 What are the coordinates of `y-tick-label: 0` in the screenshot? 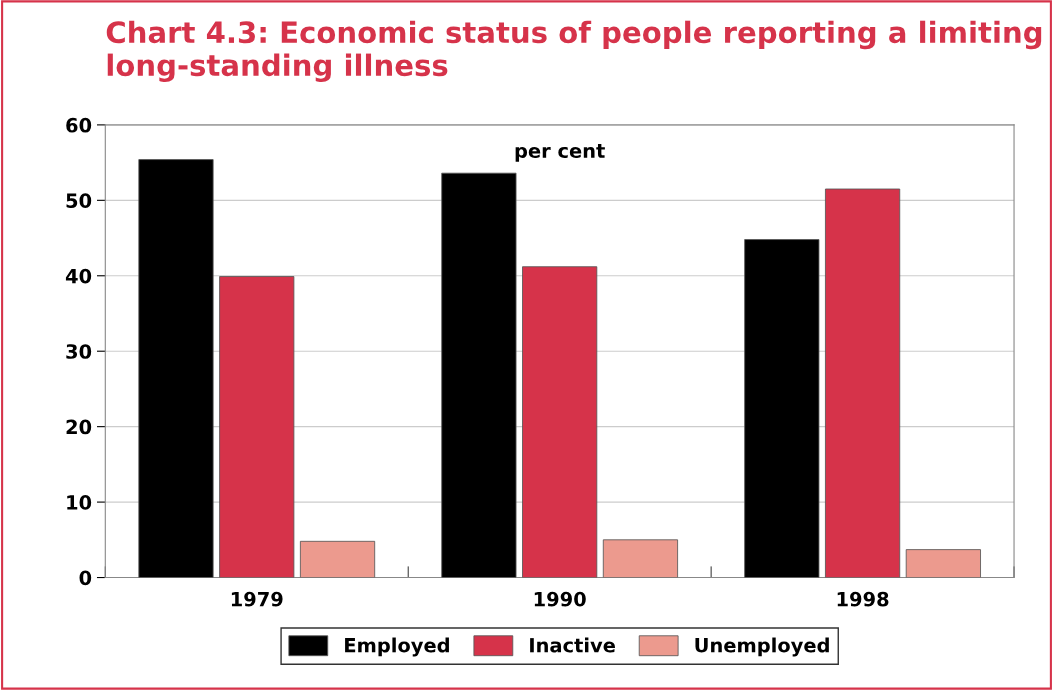 It's located at (85, 578).